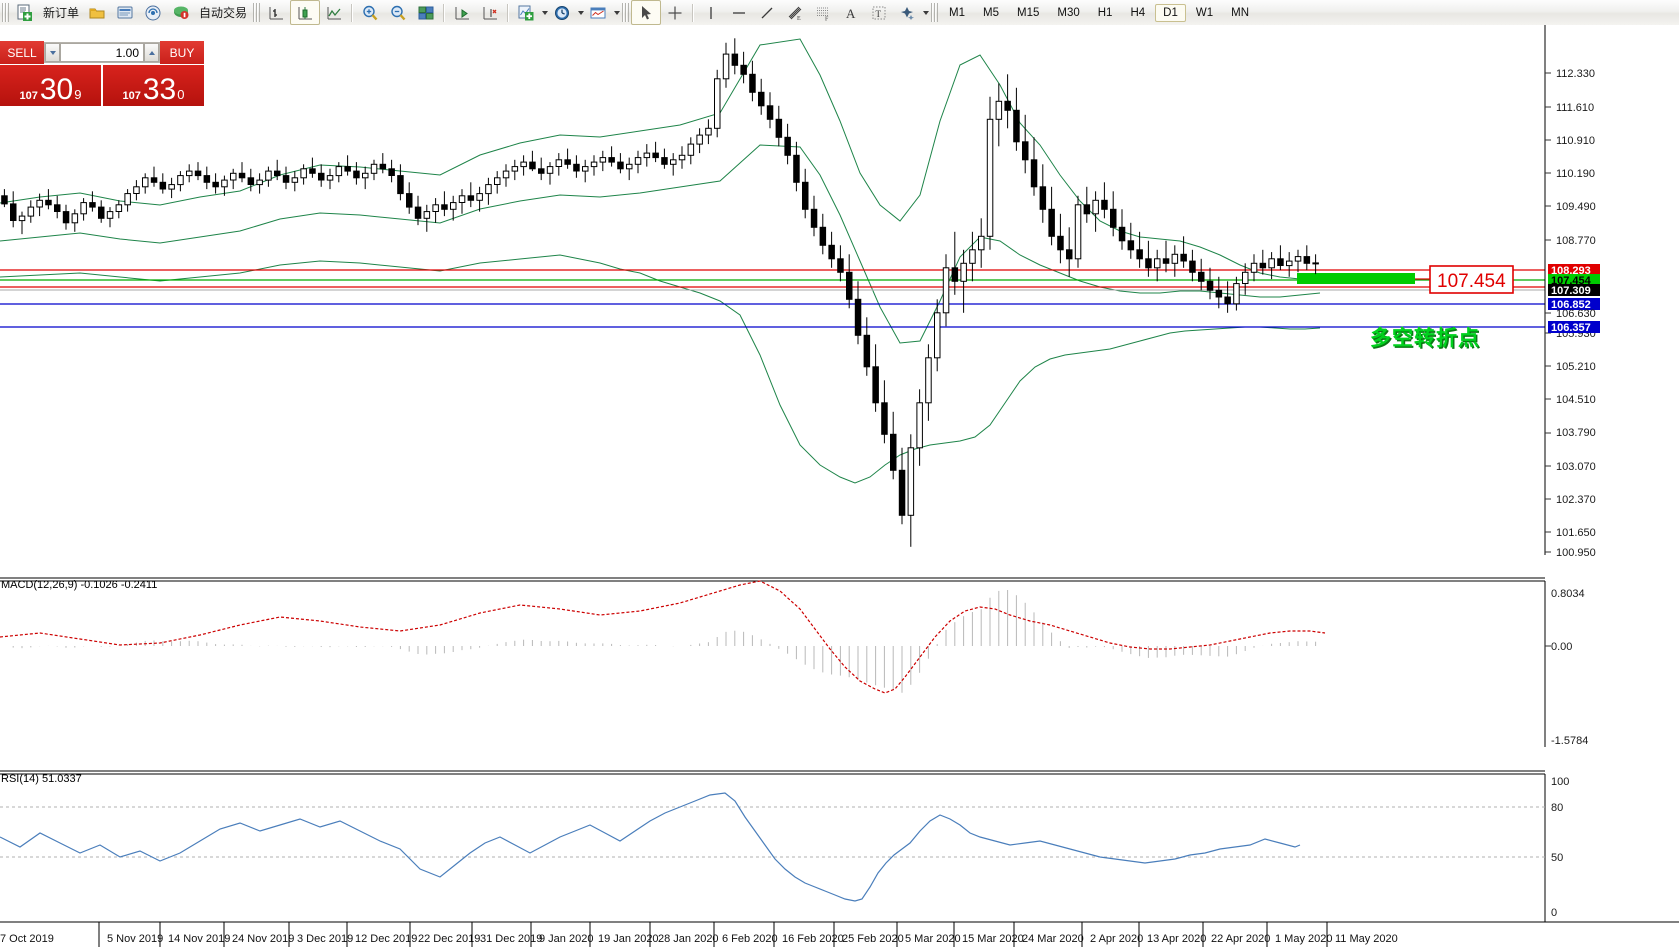 This screenshot has height=947, width=1679. What do you see at coordinates (276, 12) in the screenshot?
I see `bar-chart-icon` at bounding box center [276, 12].